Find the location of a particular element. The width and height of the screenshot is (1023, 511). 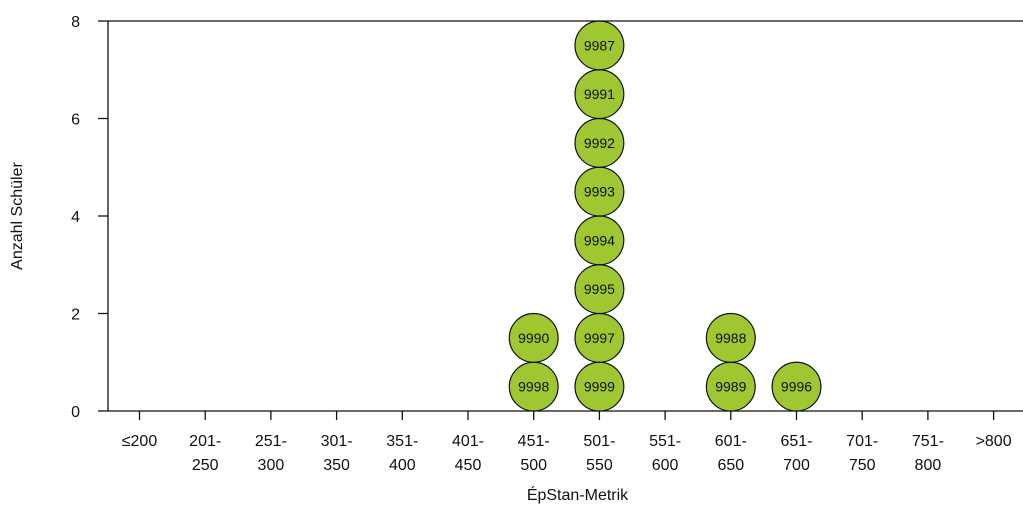

dot-label: 9992 is located at coordinates (599, 143).